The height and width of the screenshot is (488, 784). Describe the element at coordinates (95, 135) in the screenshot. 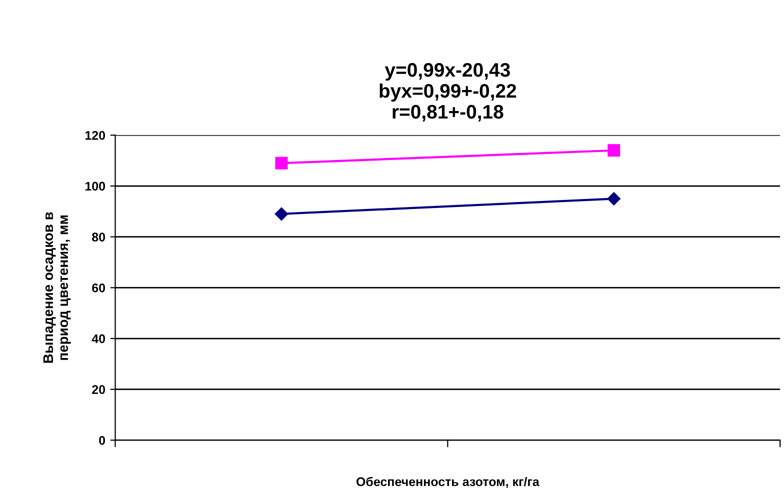

I see `y-tick-label: 120` at that location.